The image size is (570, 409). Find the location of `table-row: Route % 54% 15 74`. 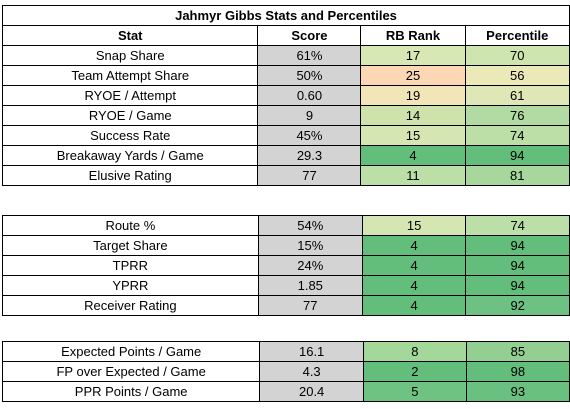

table-row: Route % 54% 15 74 is located at coordinates (286, 225).